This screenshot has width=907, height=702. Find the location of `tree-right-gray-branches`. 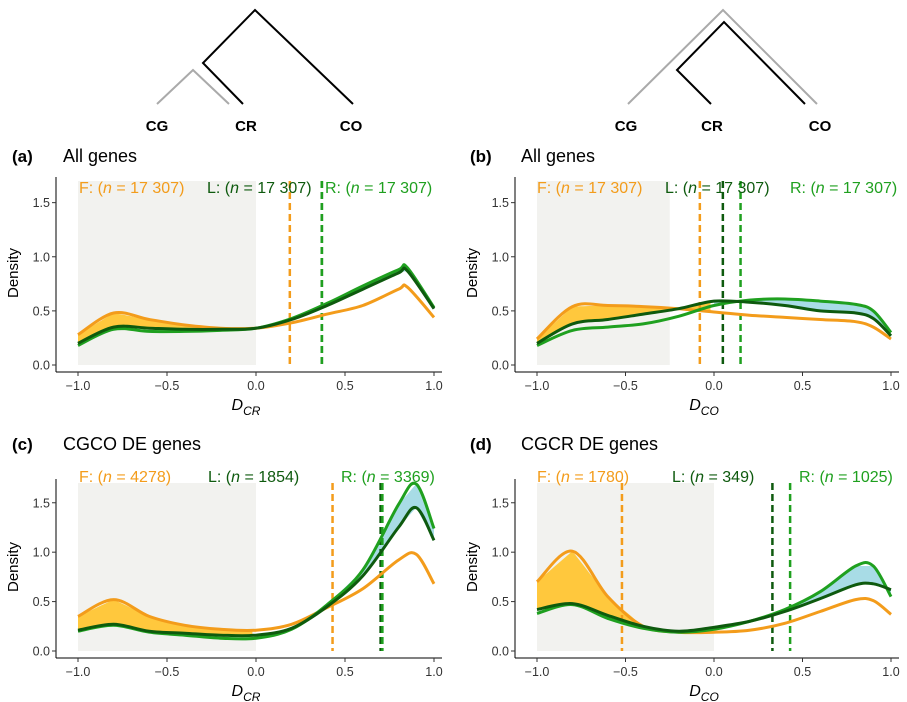

tree-right-gray-branches is located at coordinates (722, 56).